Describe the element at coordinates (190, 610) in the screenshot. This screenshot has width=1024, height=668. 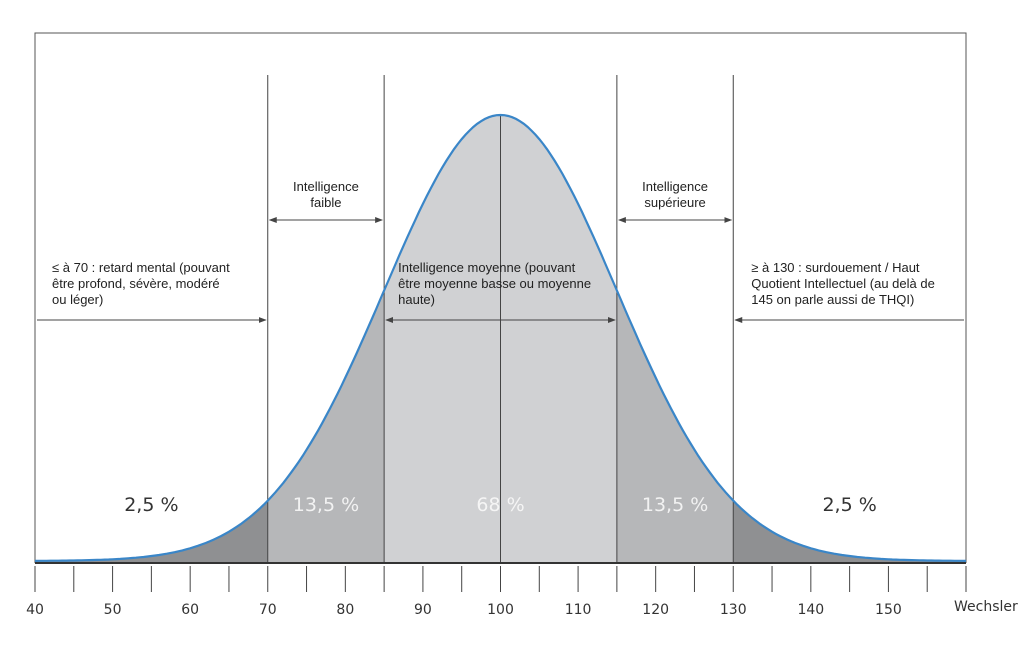
I see `tick-label-60: 60` at that location.